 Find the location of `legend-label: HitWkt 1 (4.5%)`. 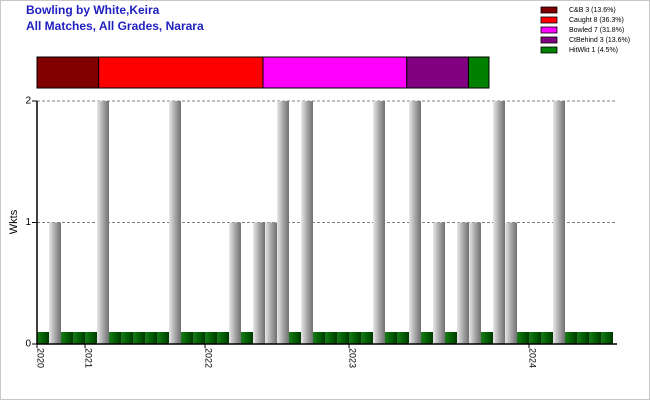

legend-label: HitWkt 1 (4.5%) is located at coordinates (593, 50).